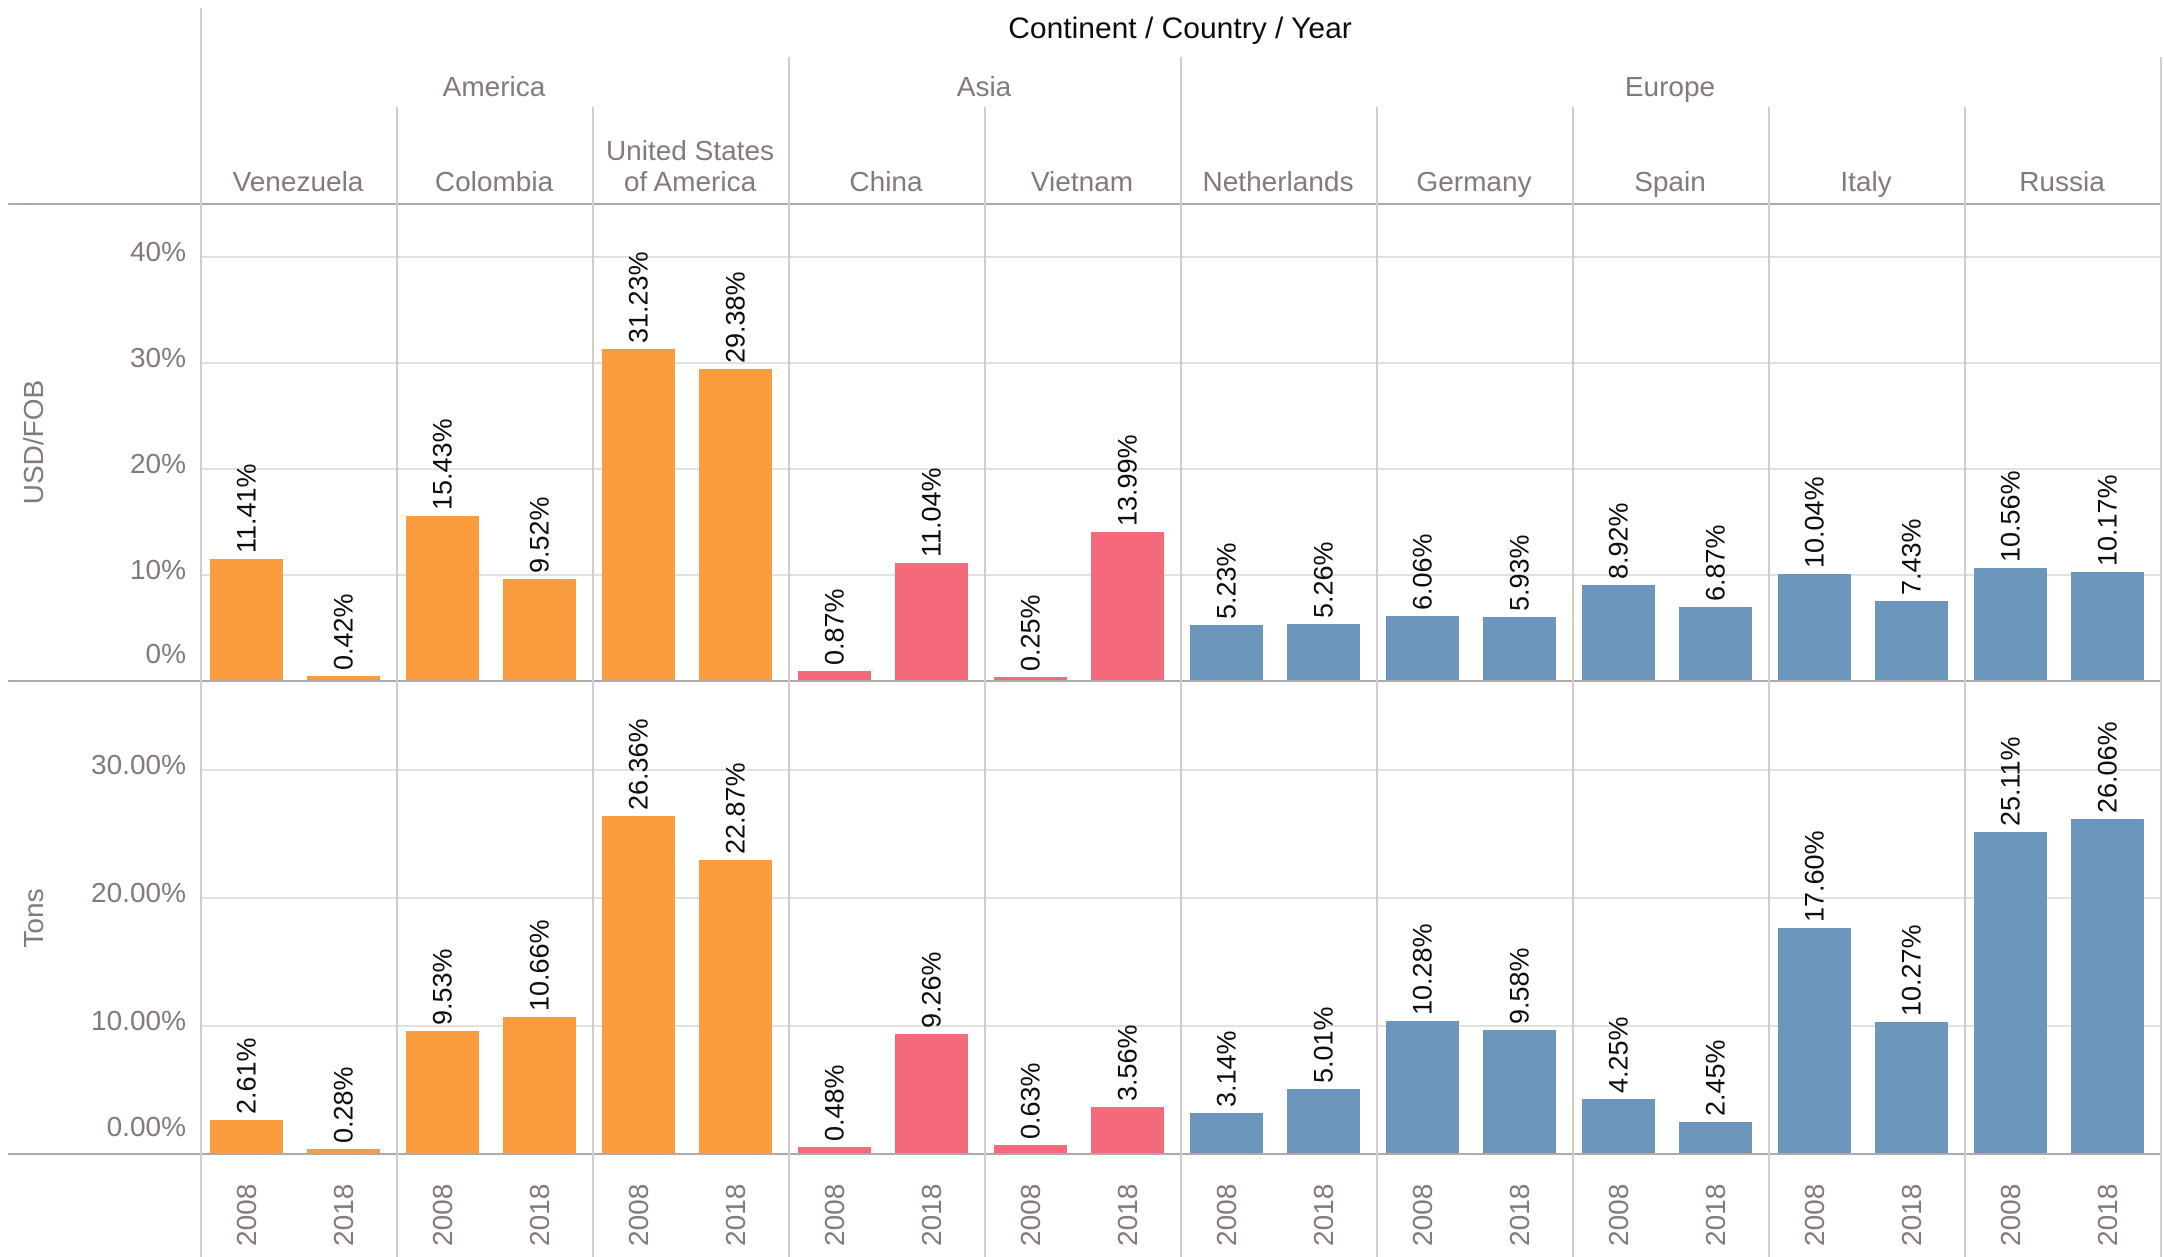 The image size is (2164, 1257). Describe the element at coordinates (735, 316) in the screenshot. I see `bar-value-label: 29.38%` at that location.